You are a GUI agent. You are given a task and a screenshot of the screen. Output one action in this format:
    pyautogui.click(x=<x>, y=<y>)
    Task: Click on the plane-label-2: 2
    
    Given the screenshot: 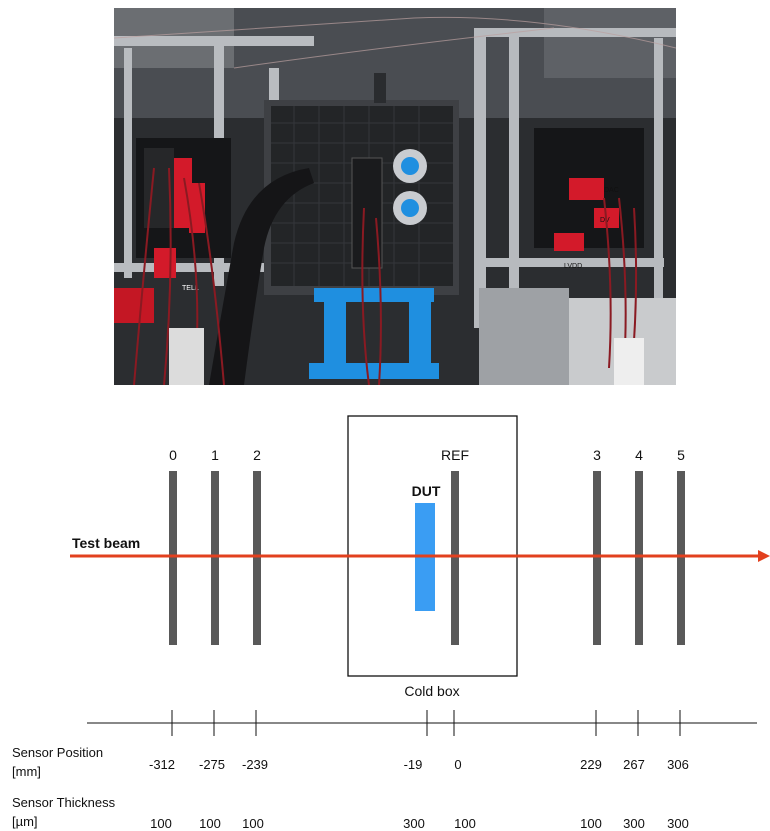 What is the action you would take?
    pyautogui.click(x=257, y=455)
    